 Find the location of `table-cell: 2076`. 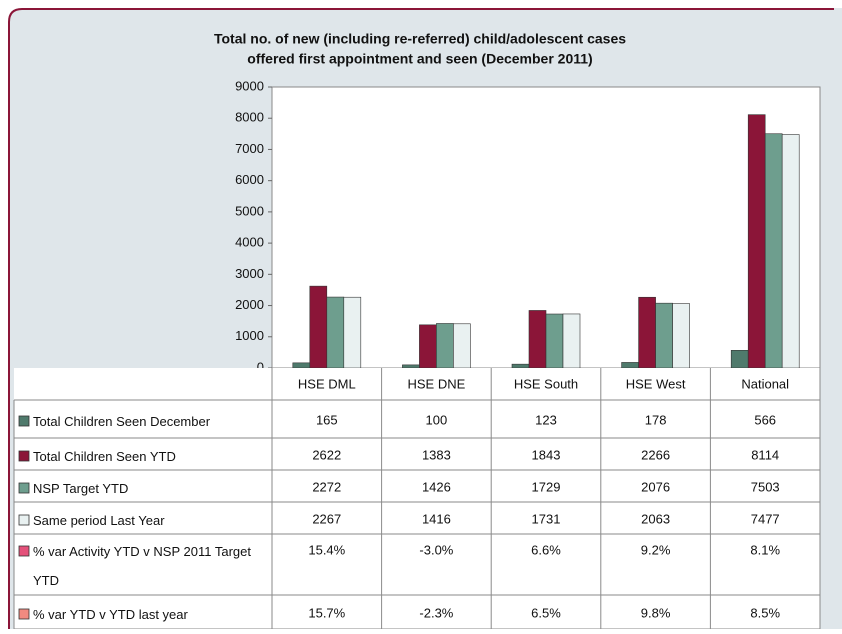

table-cell: 2076 is located at coordinates (655, 486).